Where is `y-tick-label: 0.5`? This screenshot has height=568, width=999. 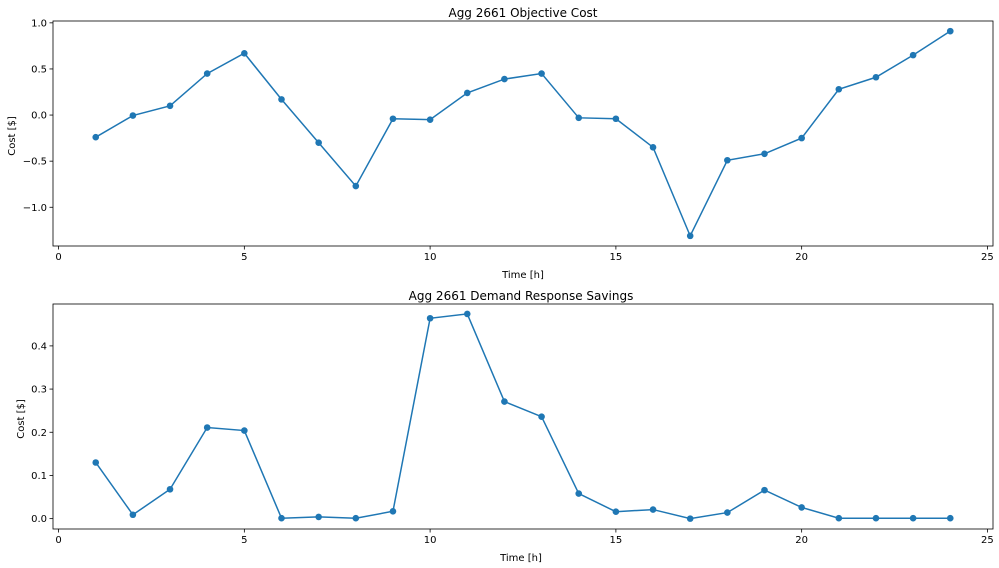
y-tick-label: 0.5 is located at coordinates (39, 69).